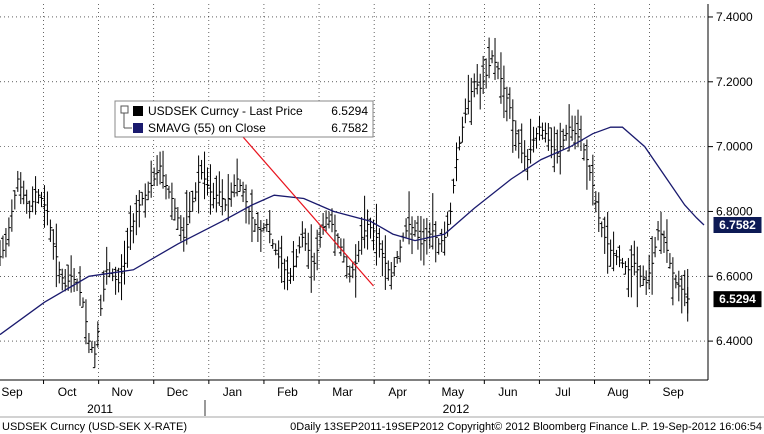 Image resolution: width=764 pixels, height=434 pixels. I want to click on x-tick-label: Jul, so click(562, 392).